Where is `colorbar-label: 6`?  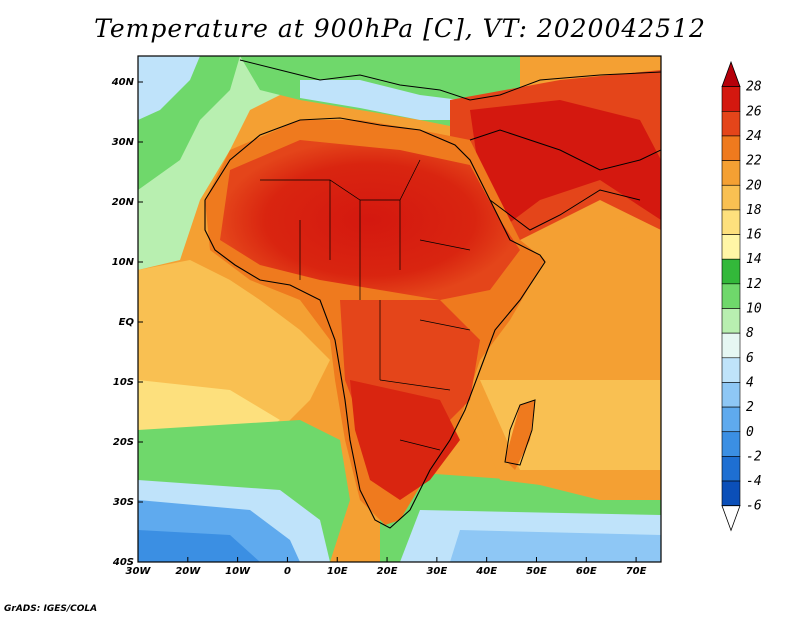 colorbar-label: 6 is located at coordinates (750, 358).